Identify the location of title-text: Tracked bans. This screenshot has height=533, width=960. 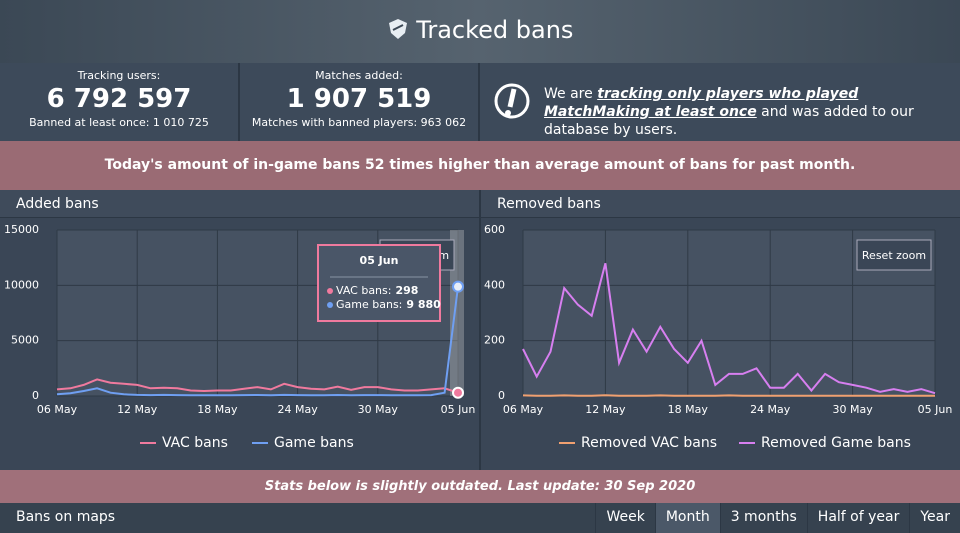
(495, 30).